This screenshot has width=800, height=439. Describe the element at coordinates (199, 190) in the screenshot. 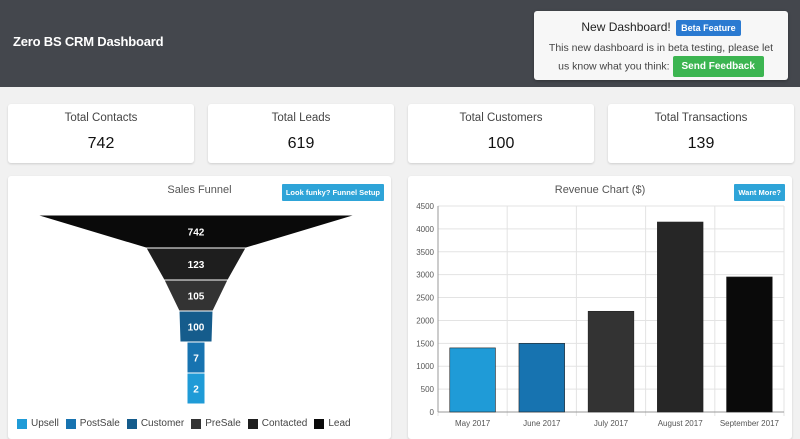

I see `funnel-title: Sales Funnel` at that location.